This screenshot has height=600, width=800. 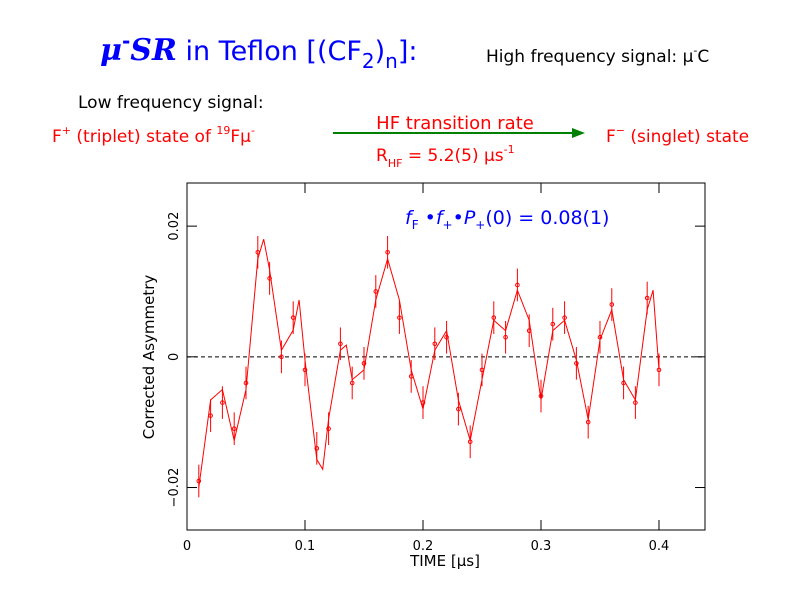 I want to click on slide-title: μ-SR in Teflon [(CF2)n]:, so click(x=258, y=51).